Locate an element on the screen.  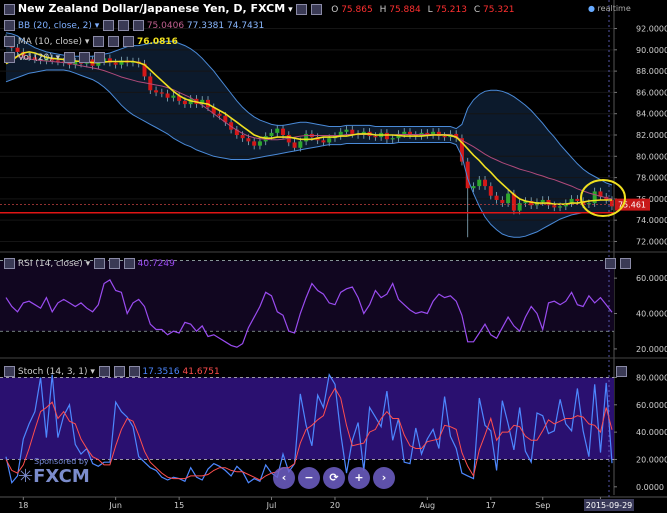
rsi-label: RSI (14, close) is located at coordinates (50, 264).